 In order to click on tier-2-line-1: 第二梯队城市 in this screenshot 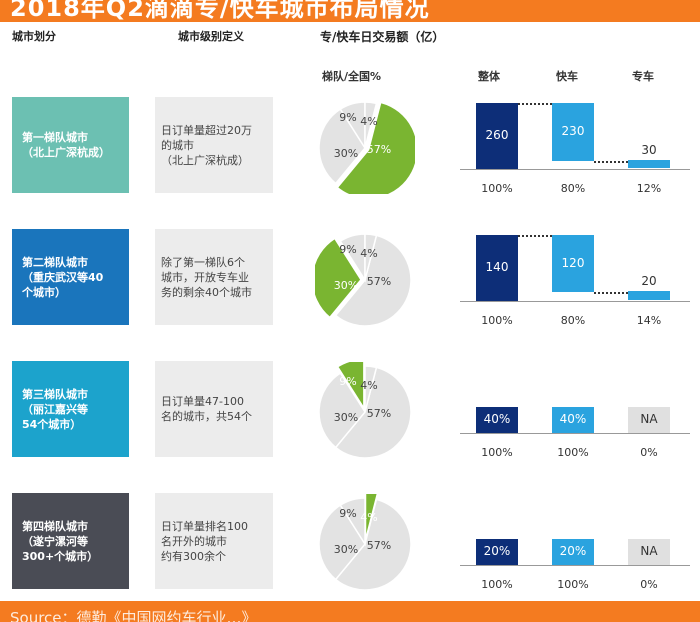, I will do `click(55, 262)`.